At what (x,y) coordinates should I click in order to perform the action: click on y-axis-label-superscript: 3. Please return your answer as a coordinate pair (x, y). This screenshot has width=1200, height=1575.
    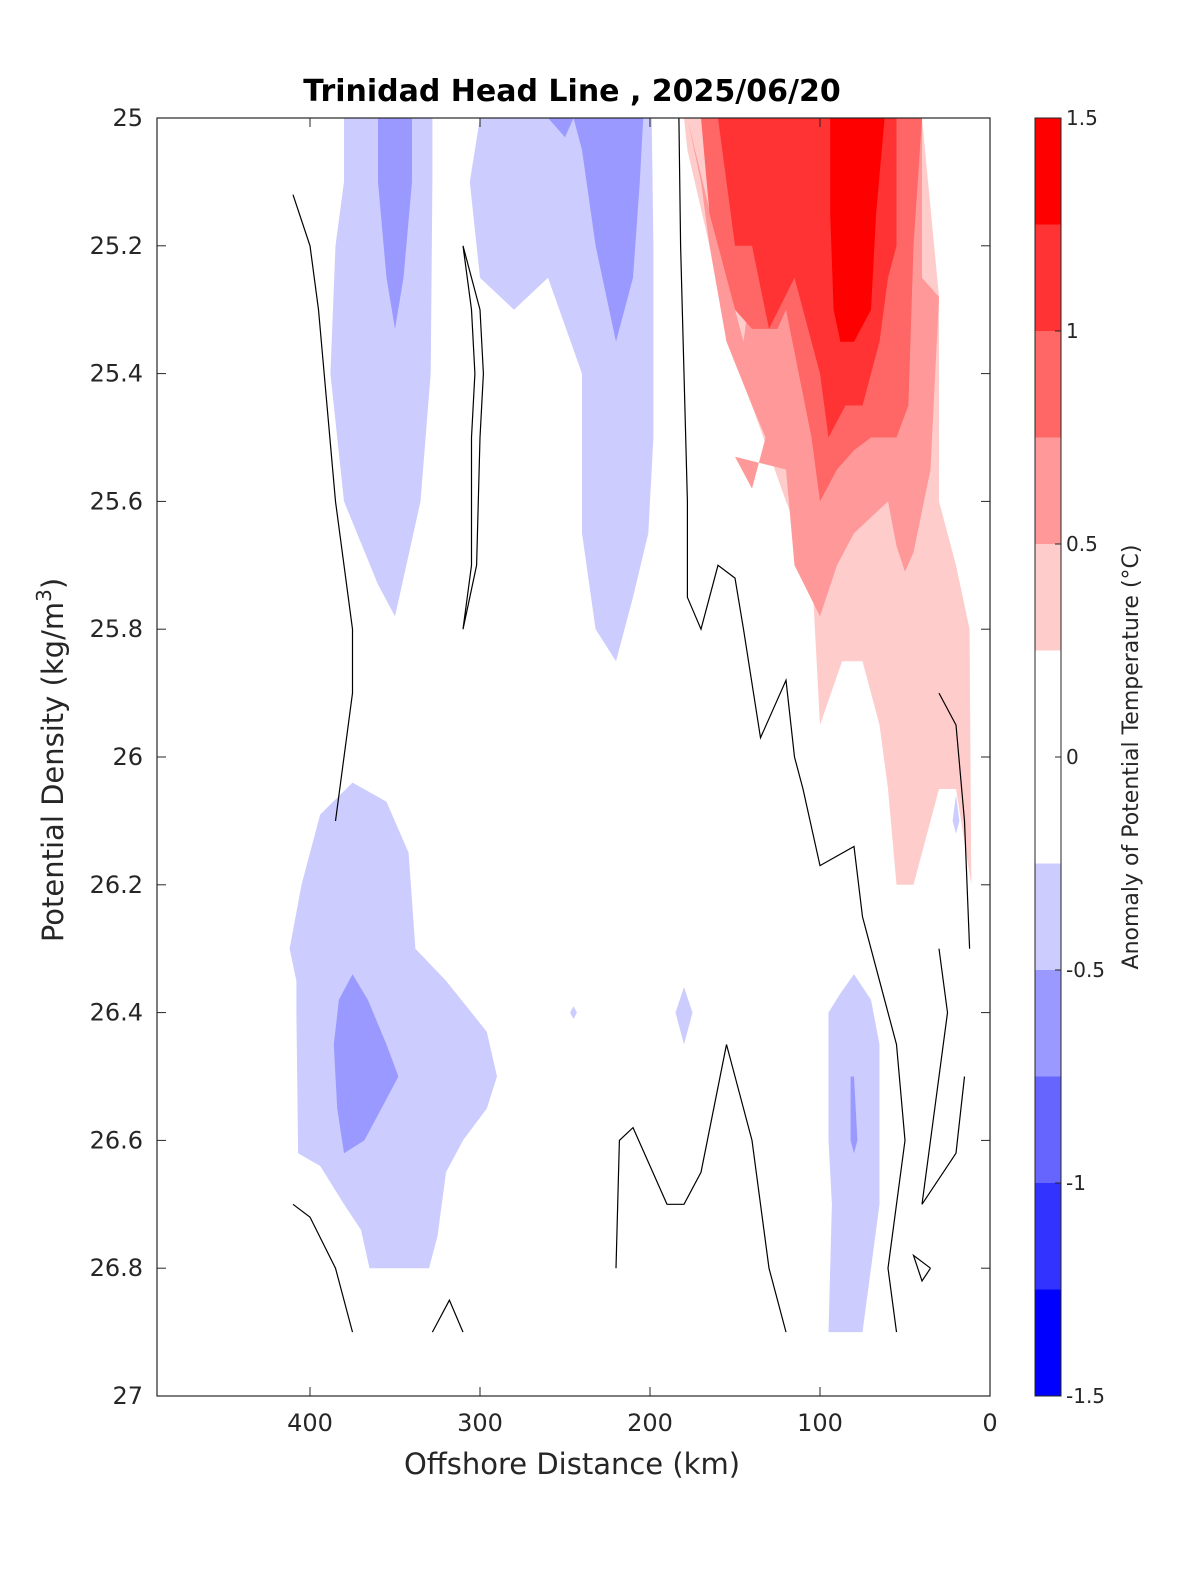
    Looking at the image, I should click on (44, 595).